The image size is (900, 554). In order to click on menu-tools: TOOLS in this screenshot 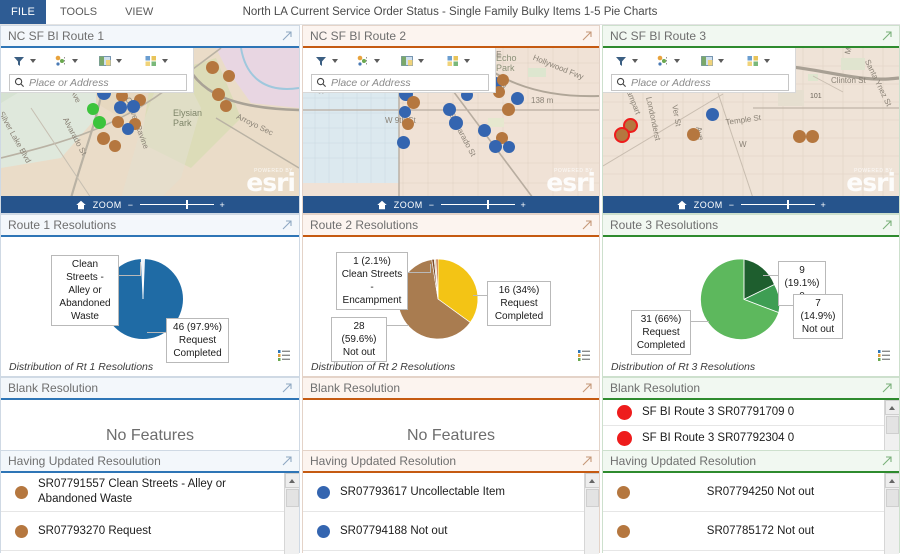, I will do `click(78, 12)`.